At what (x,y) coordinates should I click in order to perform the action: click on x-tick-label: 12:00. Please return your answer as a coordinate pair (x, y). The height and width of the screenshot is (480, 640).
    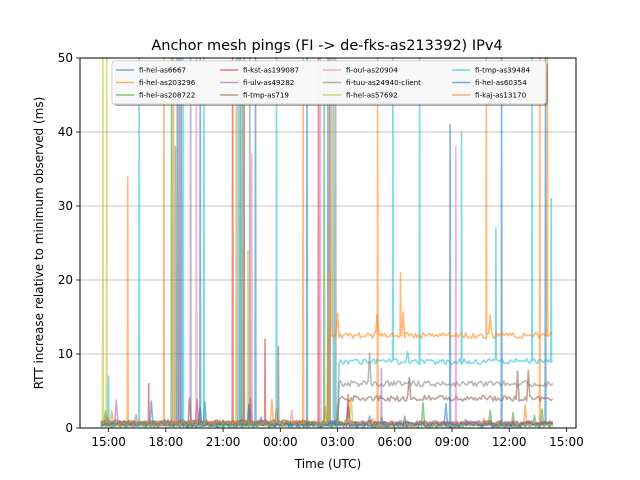
    Looking at the image, I should click on (509, 442).